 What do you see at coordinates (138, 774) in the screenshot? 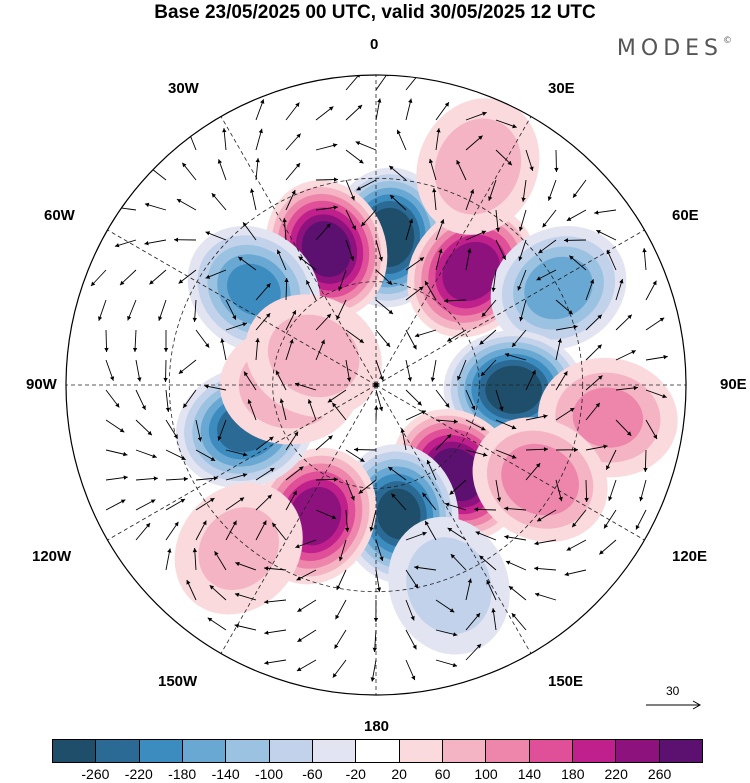
I see `colorbar-tick-label: -220` at bounding box center [138, 774].